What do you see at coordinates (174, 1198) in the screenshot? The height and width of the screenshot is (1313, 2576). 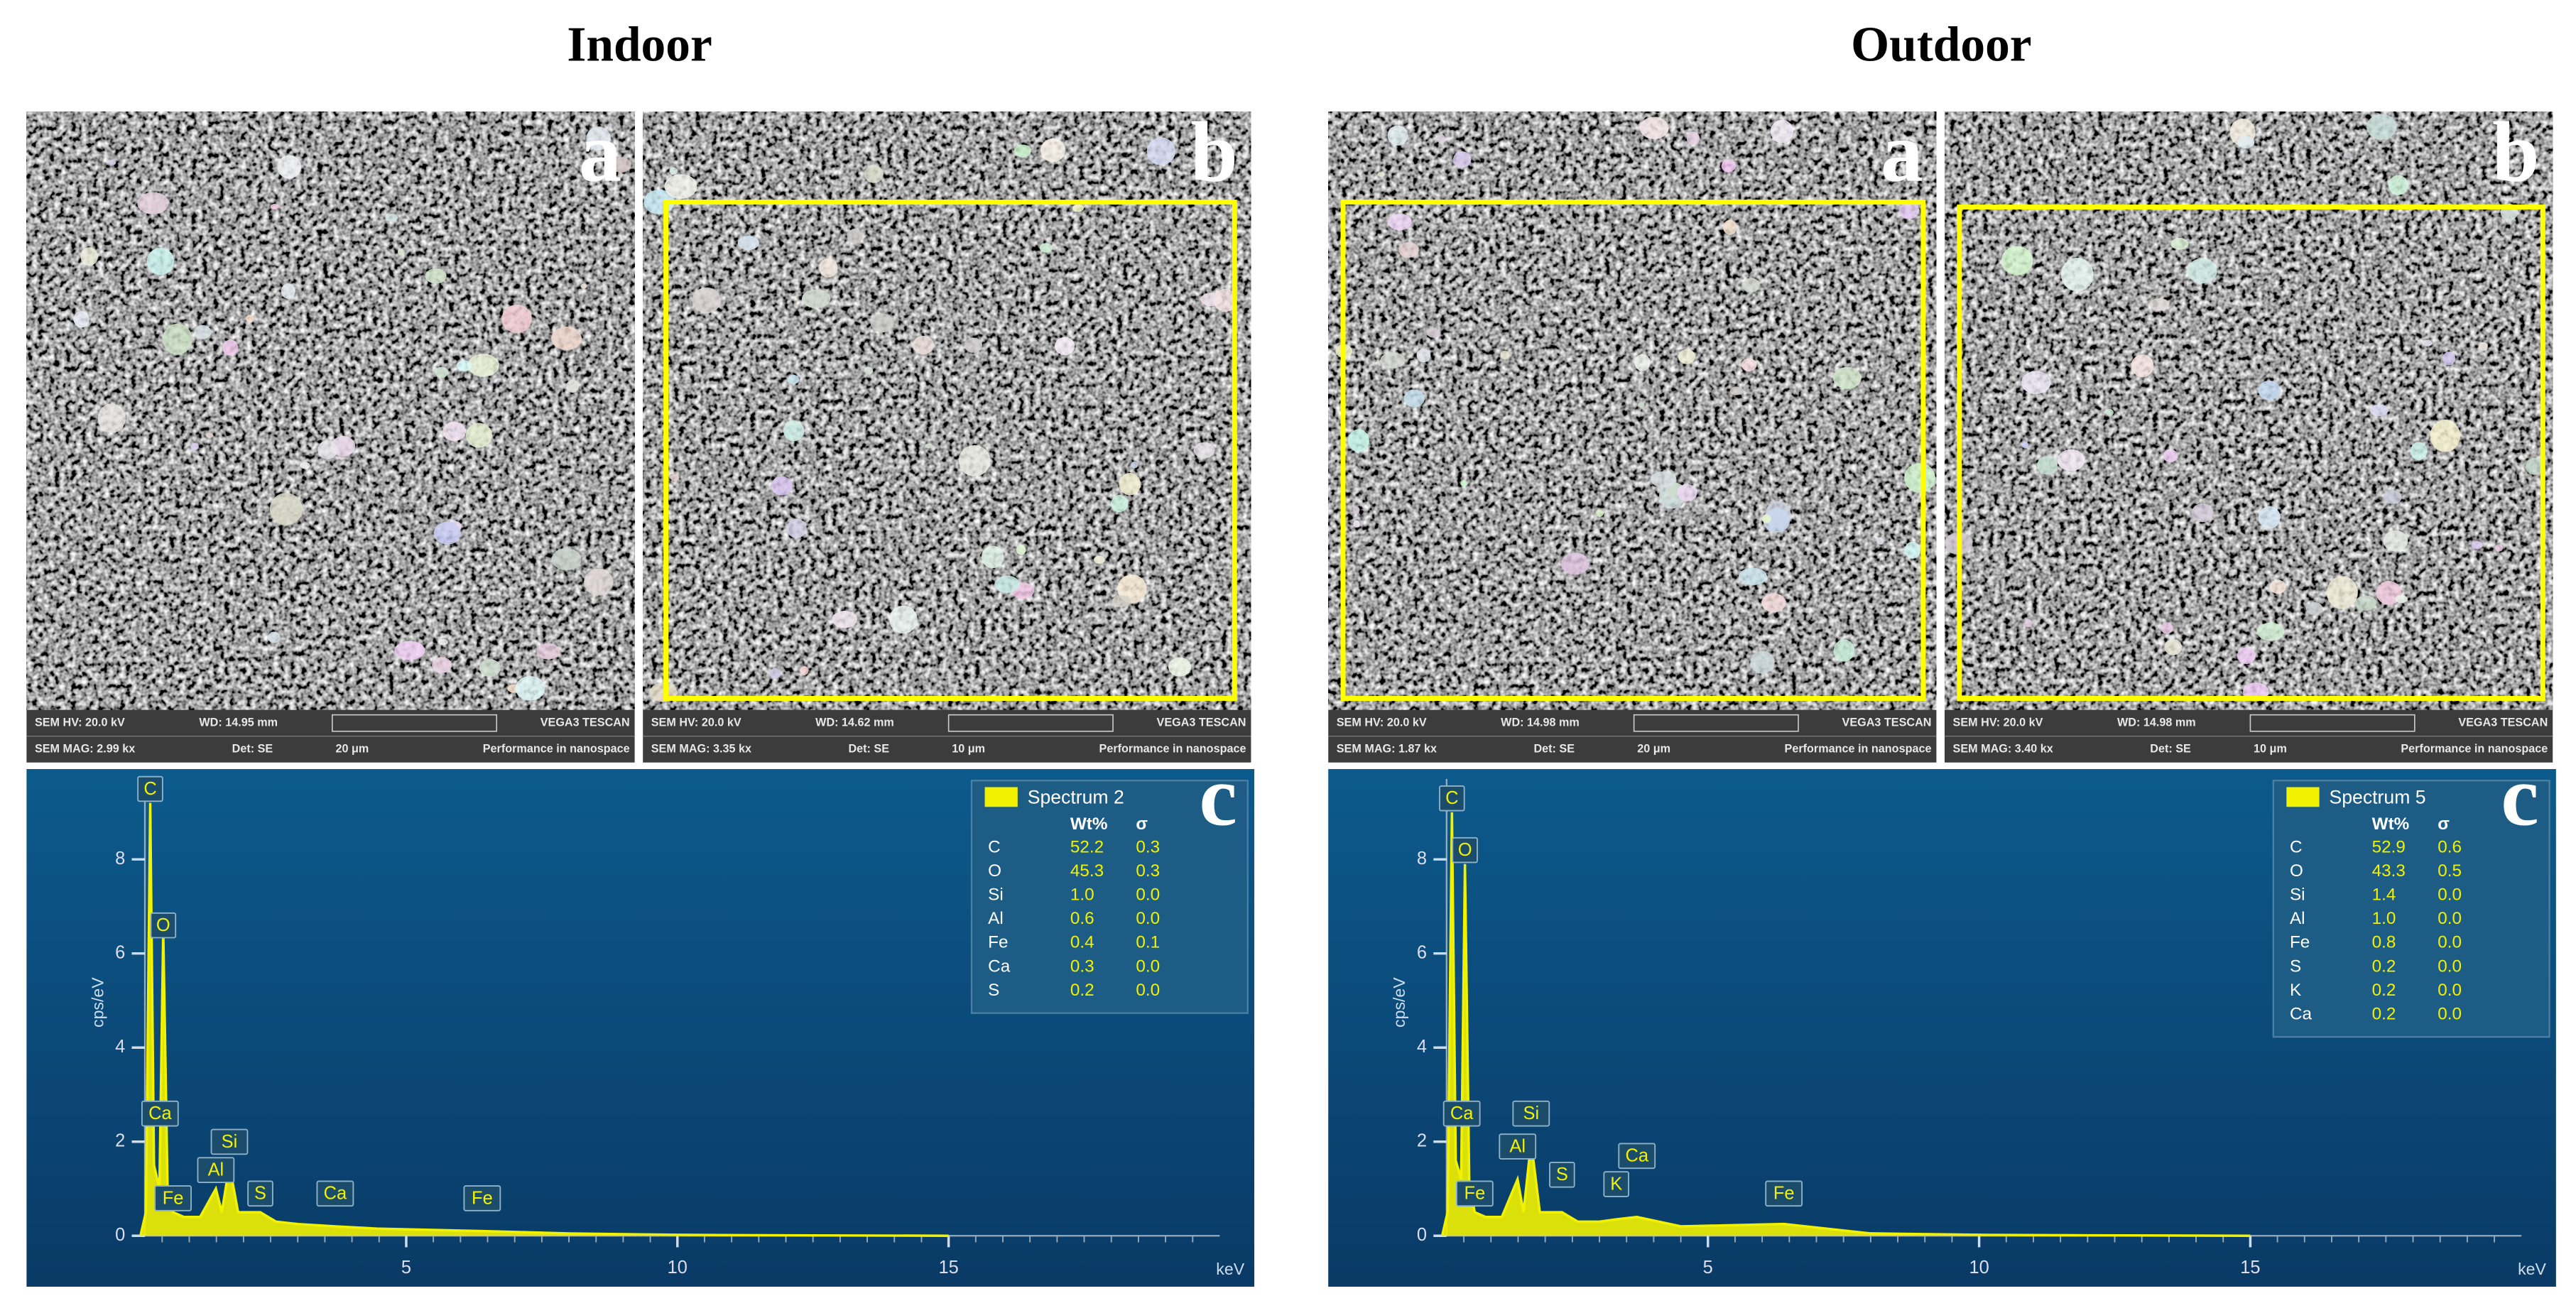 I see `peak-label: Fe` at bounding box center [174, 1198].